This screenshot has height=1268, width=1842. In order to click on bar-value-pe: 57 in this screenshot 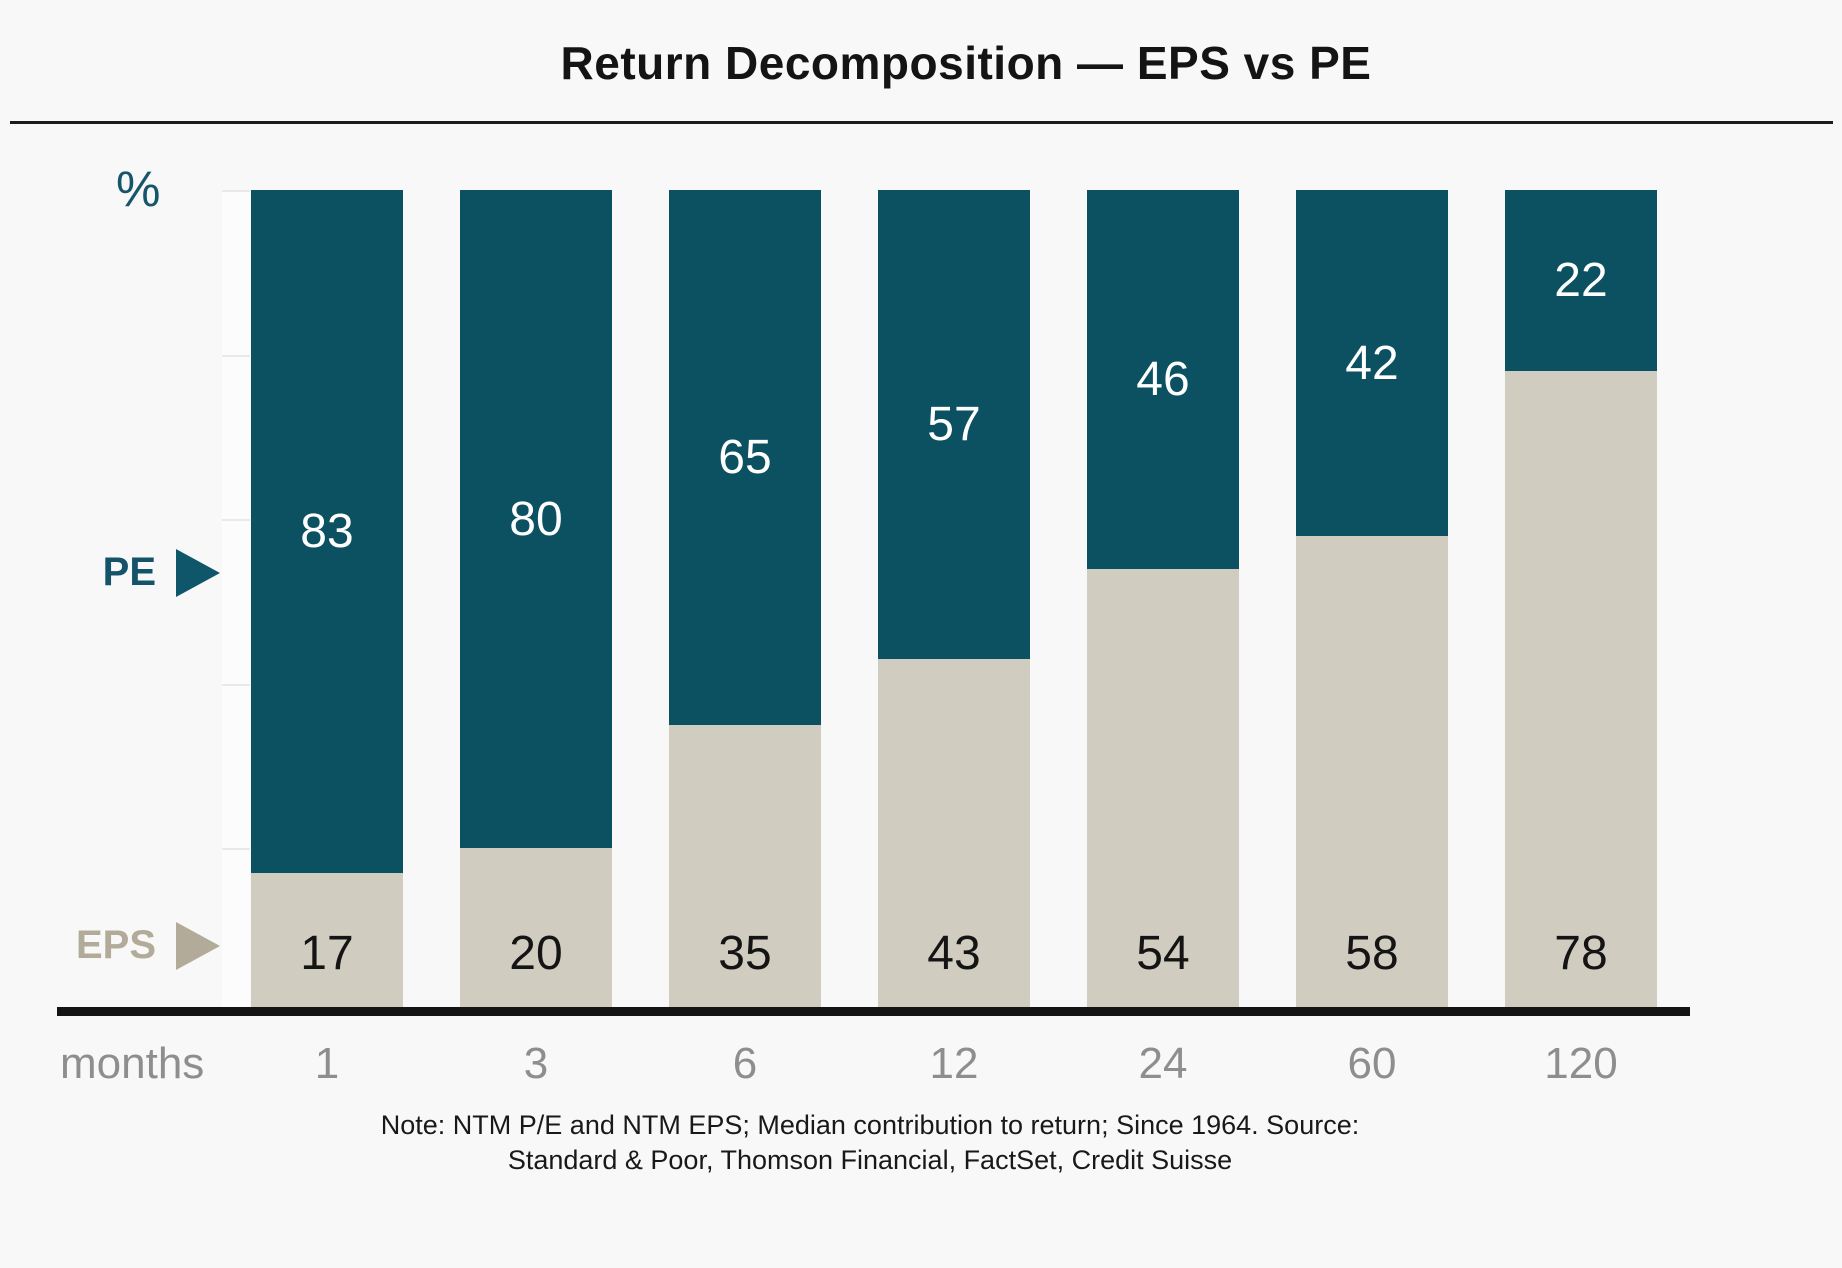, I will do `click(954, 424)`.